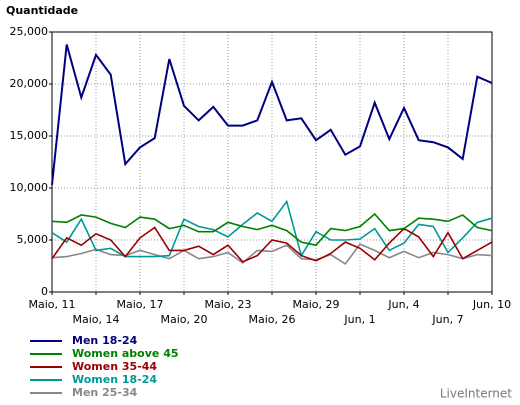 The image size is (520, 405). Describe the element at coordinates (29, 83) in the screenshot. I see `y-tick-label: 20,000` at that location.